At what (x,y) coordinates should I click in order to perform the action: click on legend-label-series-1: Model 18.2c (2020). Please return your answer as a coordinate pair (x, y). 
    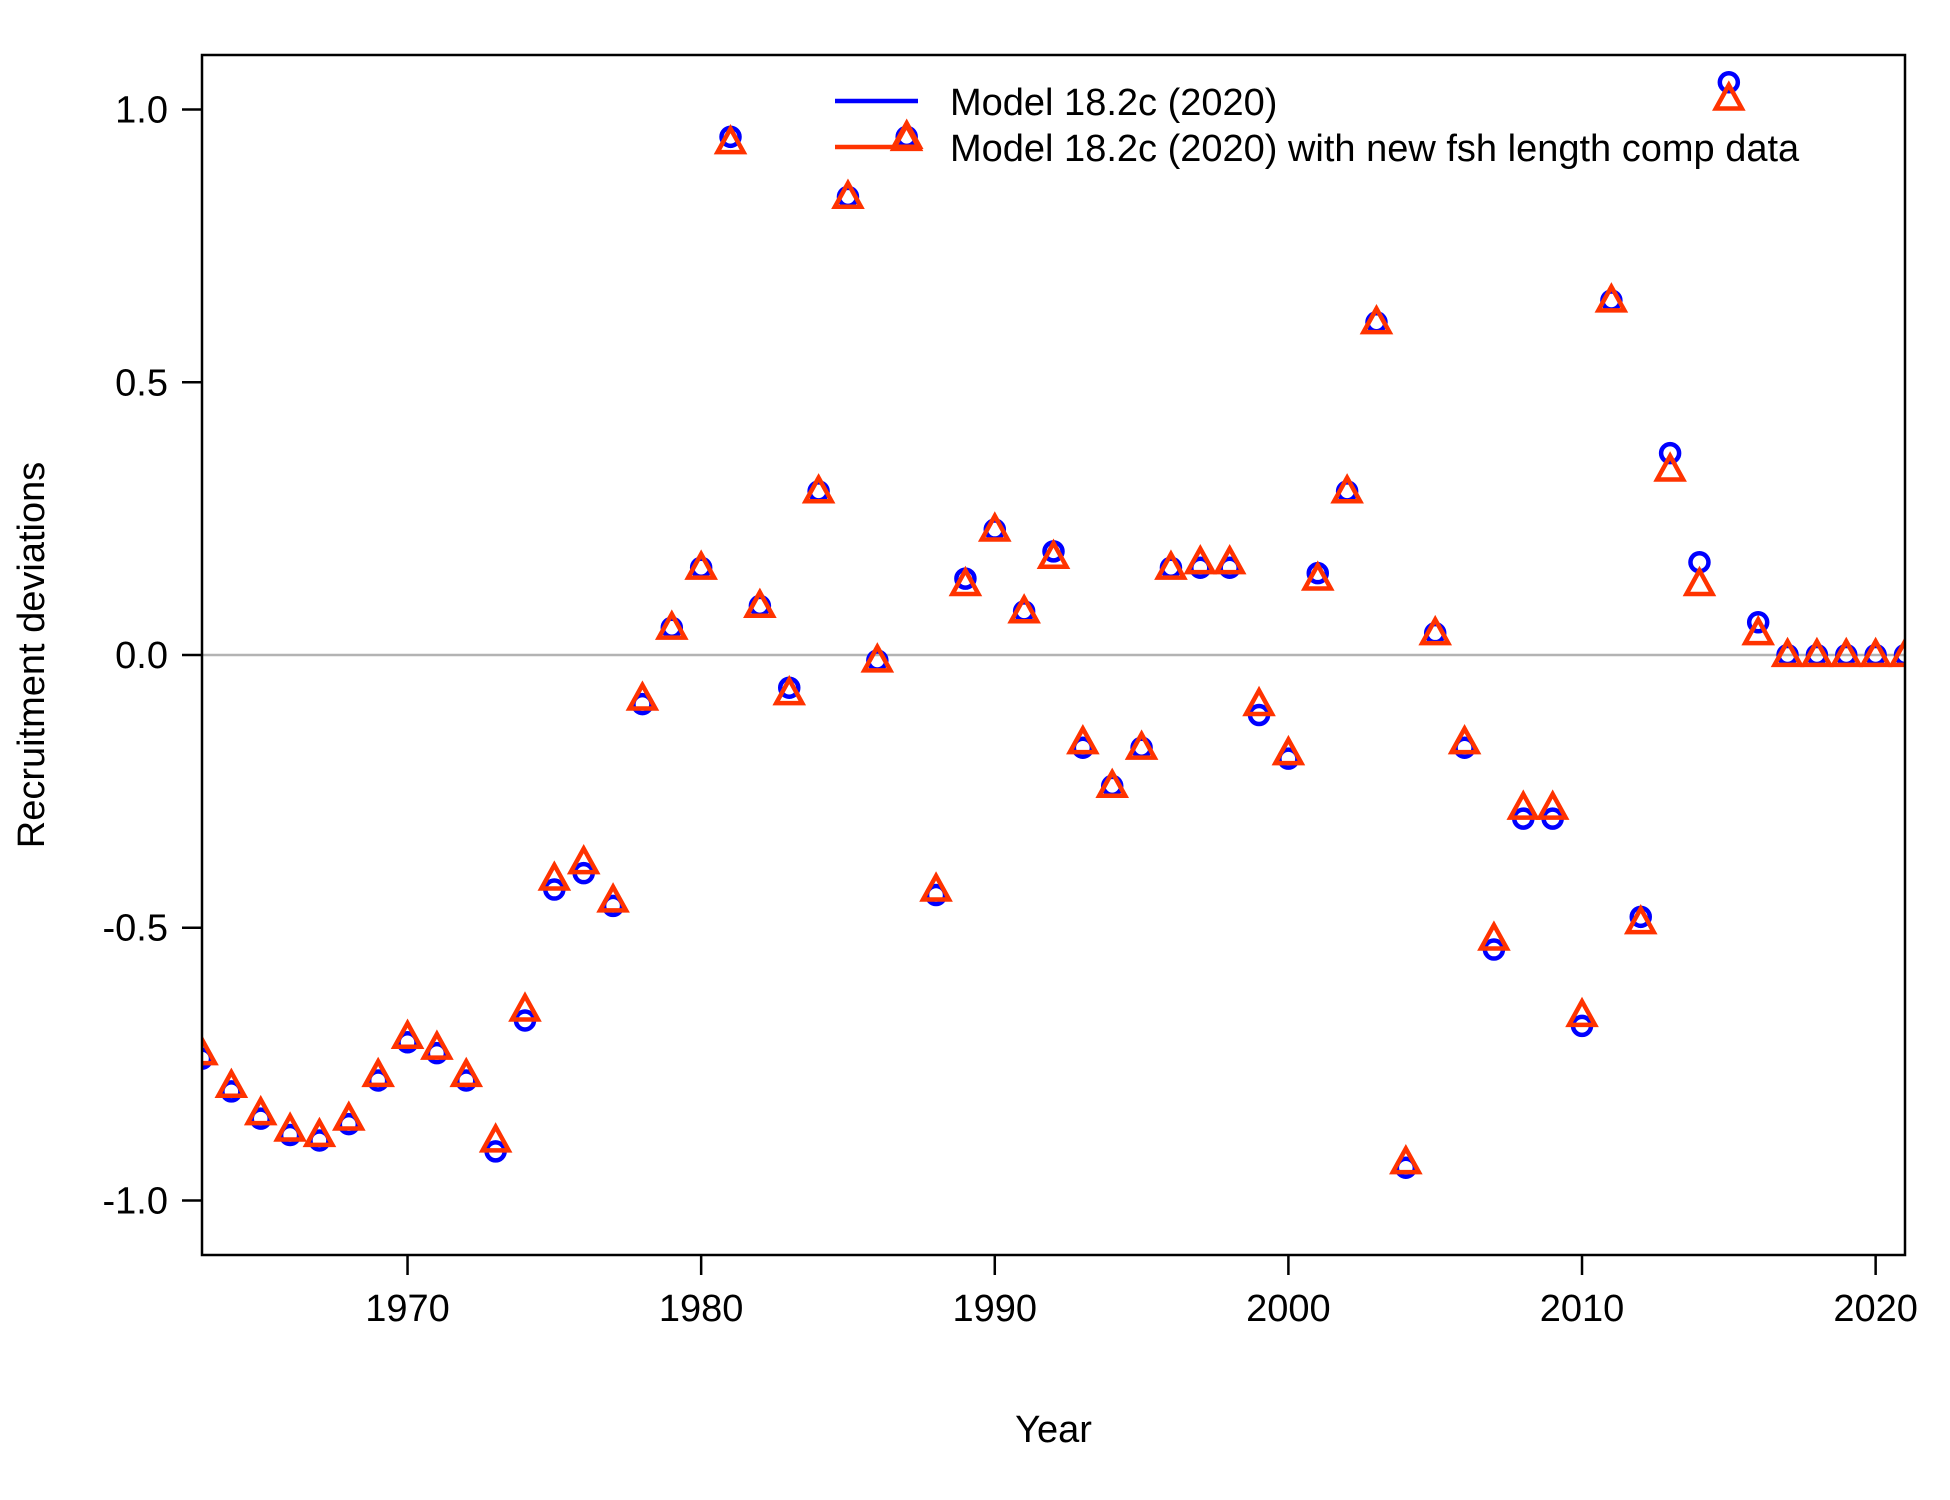
    Looking at the image, I should click on (1113, 103).